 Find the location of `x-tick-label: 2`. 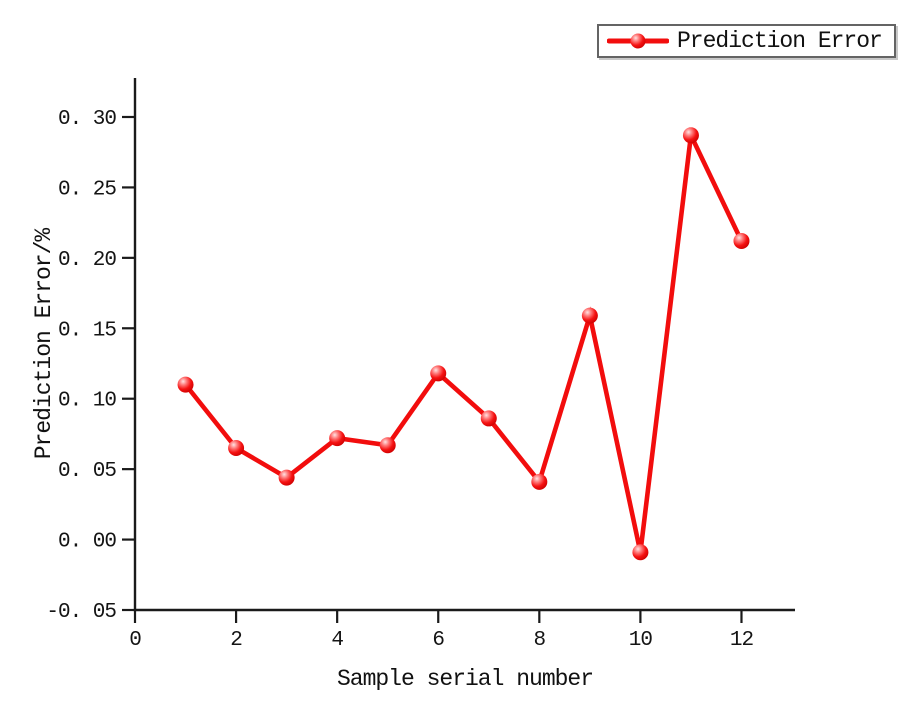

x-tick-label: 2 is located at coordinates (236, 640).